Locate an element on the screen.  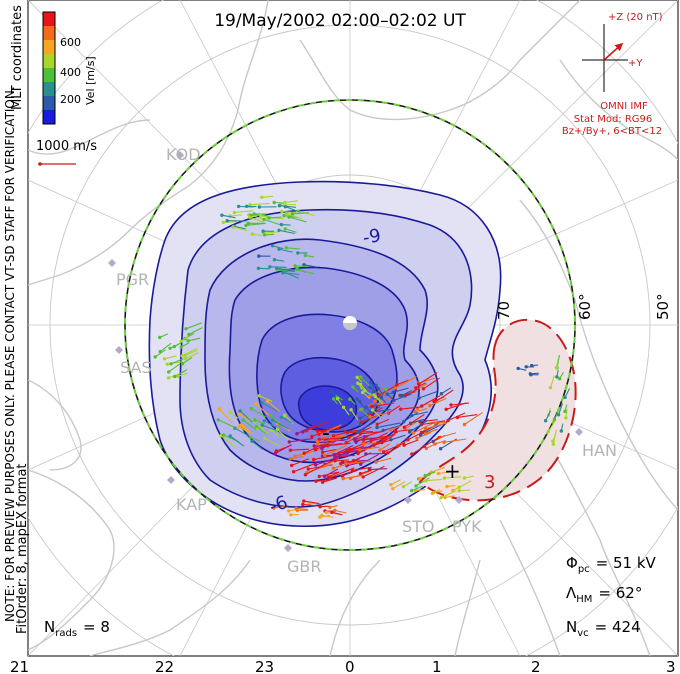
station-label: PYK is located at coordinates (467, 526).